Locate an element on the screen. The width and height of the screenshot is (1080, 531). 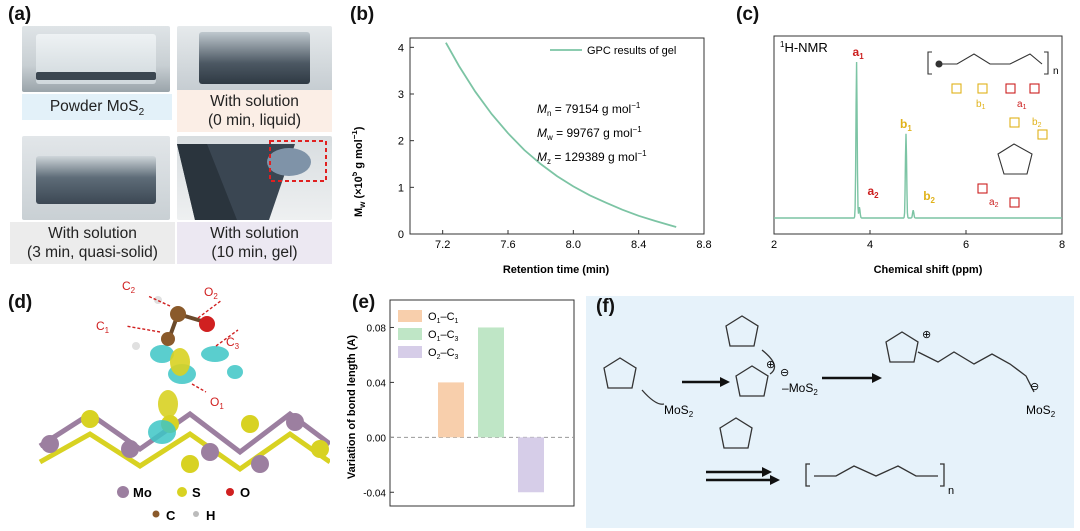
plus-1: ⊕ is located at coordinates (770, 365).